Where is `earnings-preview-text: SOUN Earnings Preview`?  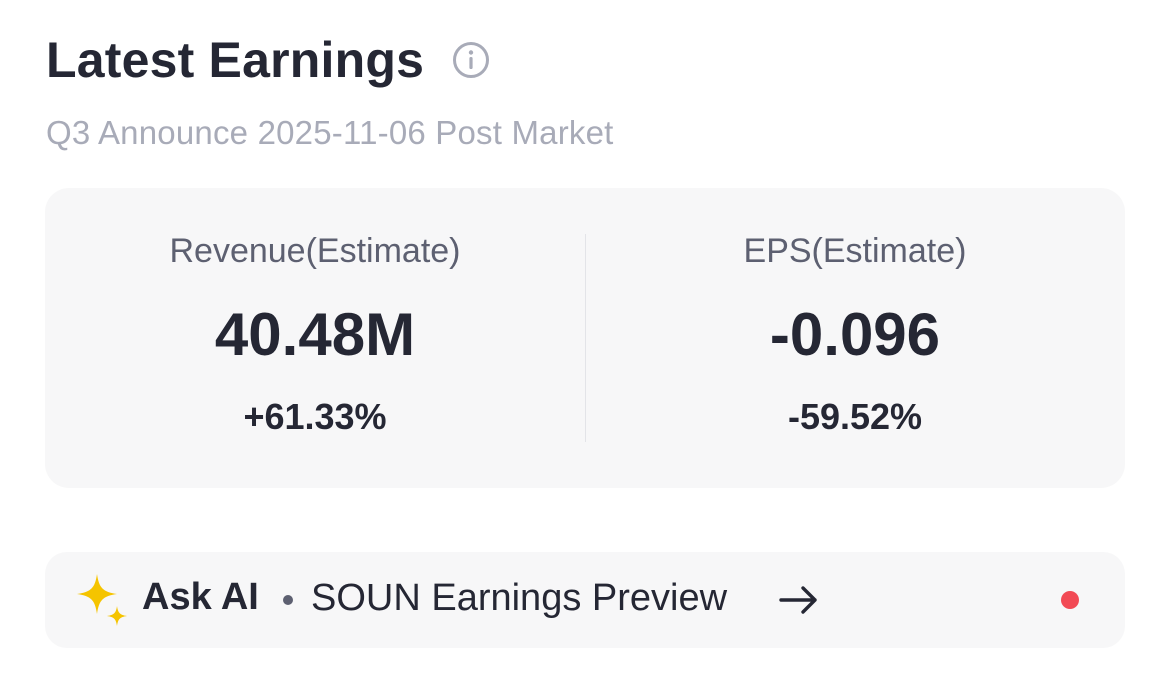 earnings-preview-text: SOUN Earnings Preview is located at coordinates (519, 598).